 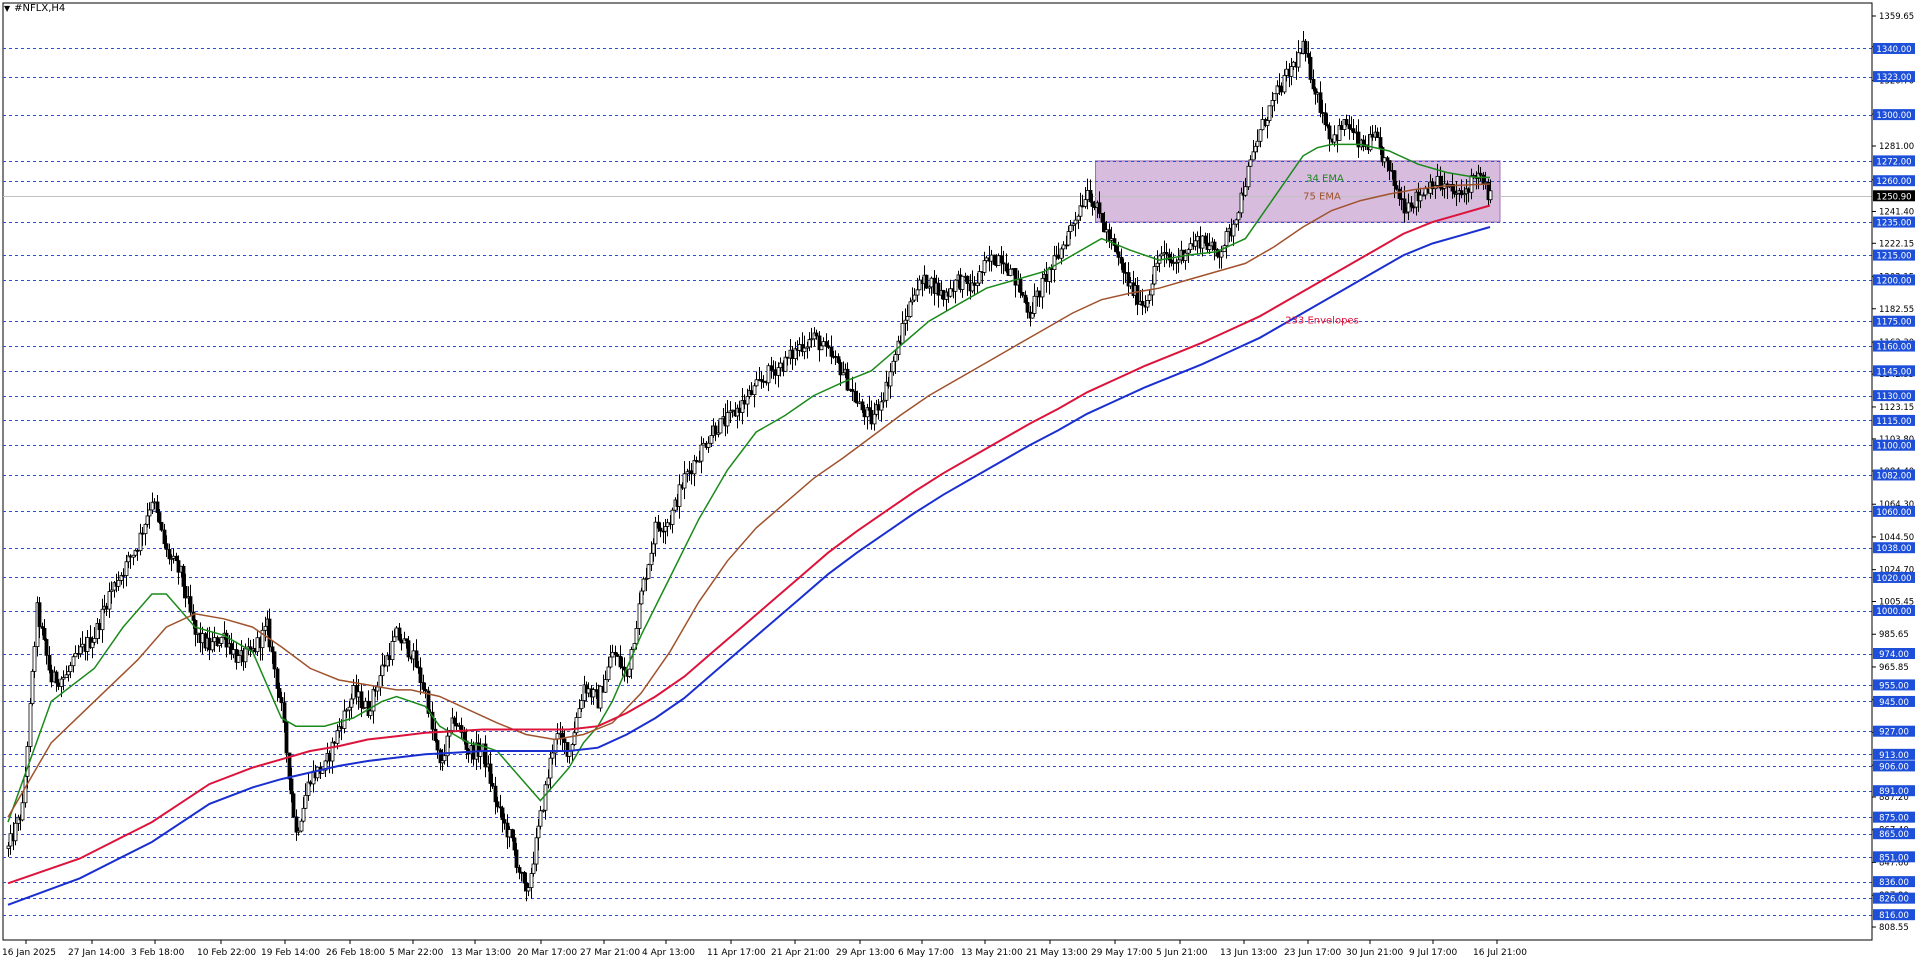 I want to click on level-price-tag-label: 1082.00, so click(x=1893, y=476).